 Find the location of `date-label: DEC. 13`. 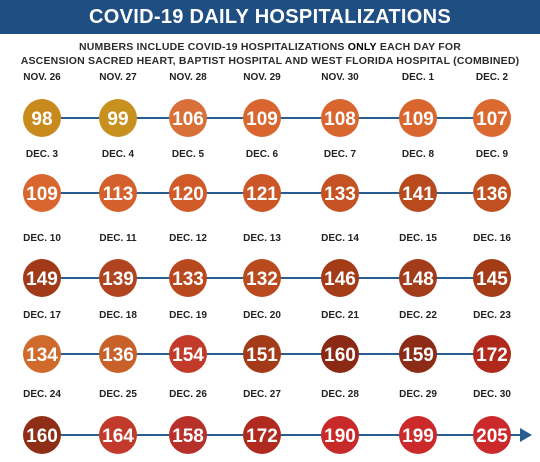

date-label: DEC. 13 is located at coordinates (262, 238).